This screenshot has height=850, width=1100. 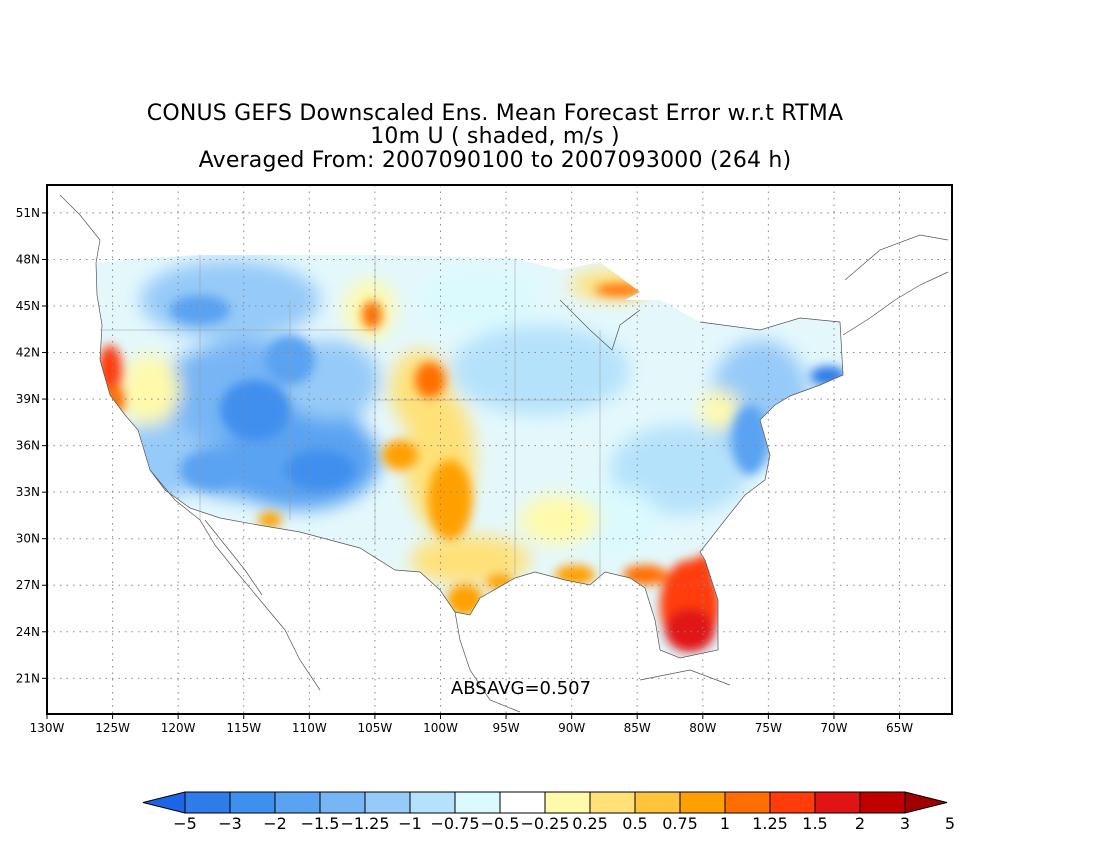 What do you see at coordinates (309, 728) in the screenshot?
I see `lon-tick-label: 110W` at bounding box center [309, 728].